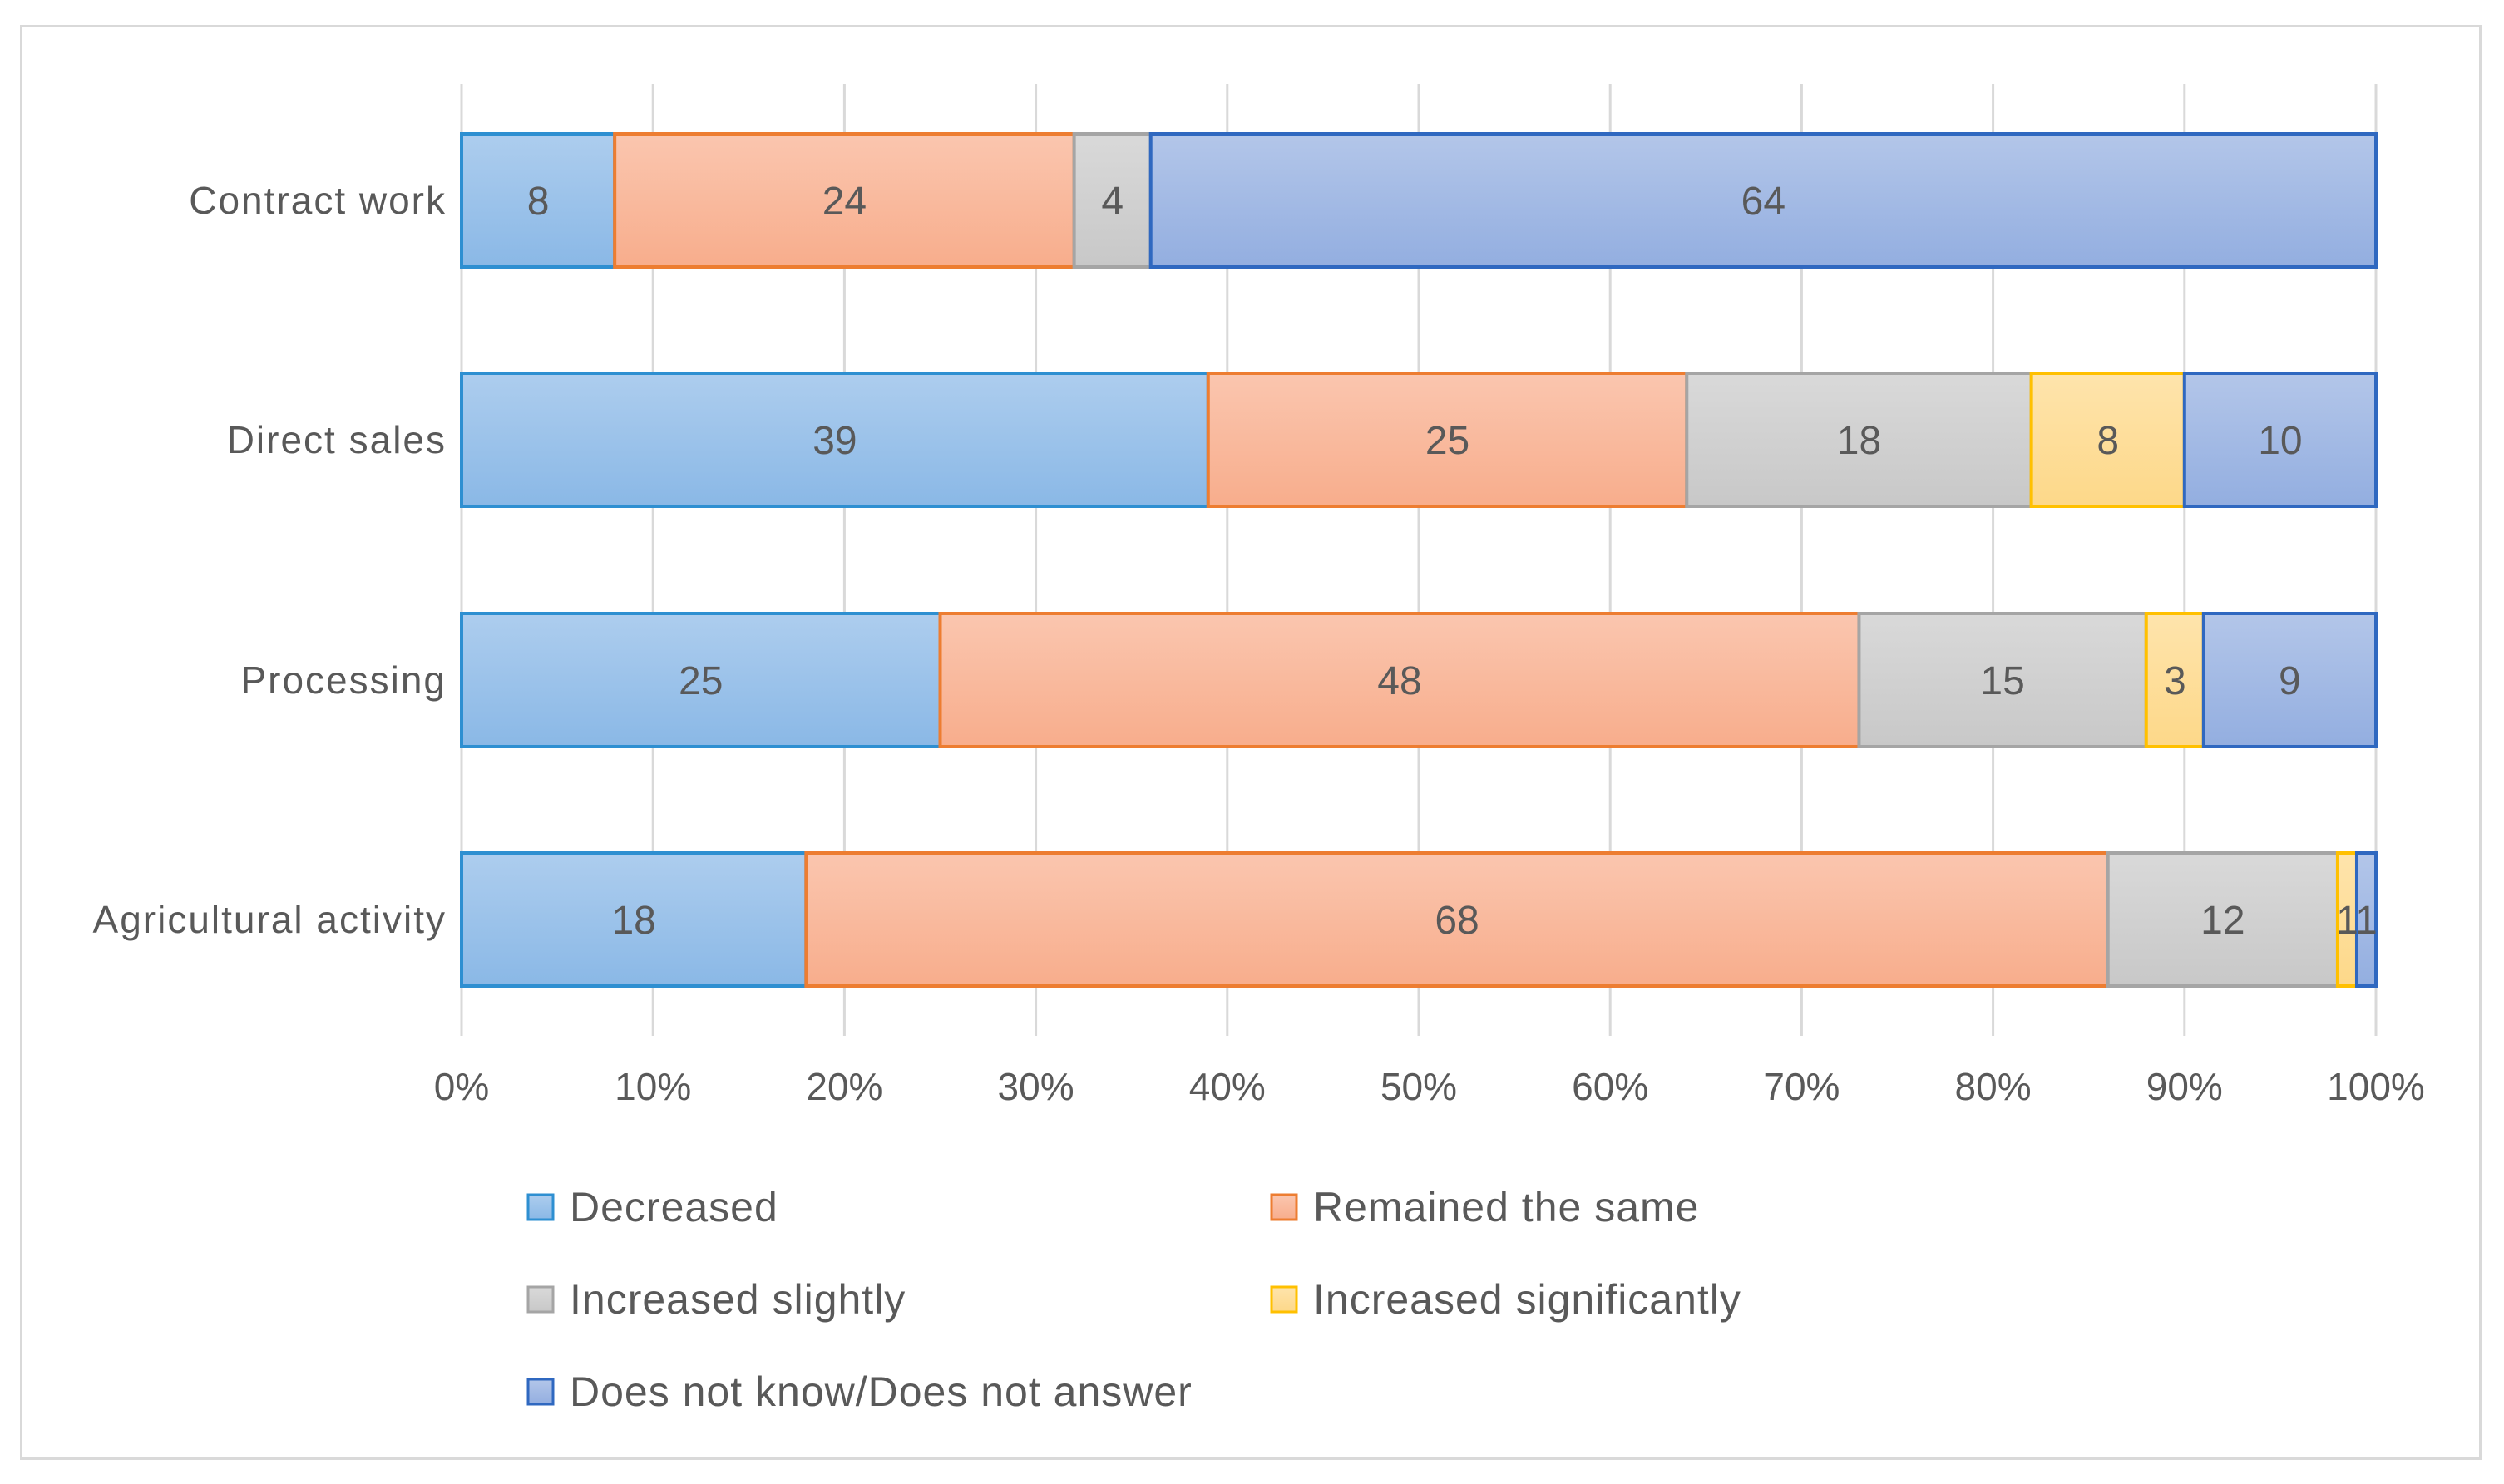 The height and width of the screenshot is (1484, 2504). Describe the element at coordinates (1527, 1299) in the screenshot. I see `legend-label-increased-significantly: Increased significantly` at that location.